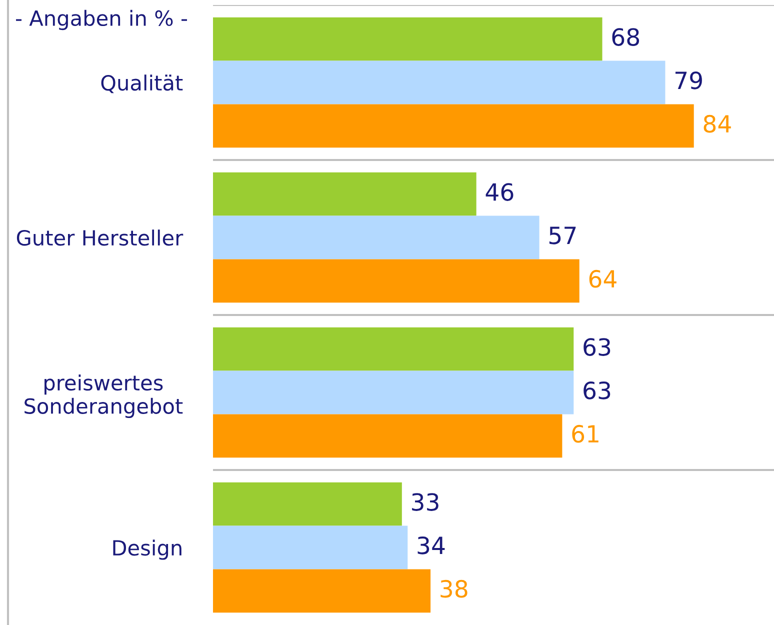 This screenshot has height=625, width=774. What do you see at coordinates (142, 84) in the screenshot?
I see `y-tick-label: Qualität` at bounding box center [142, 84].